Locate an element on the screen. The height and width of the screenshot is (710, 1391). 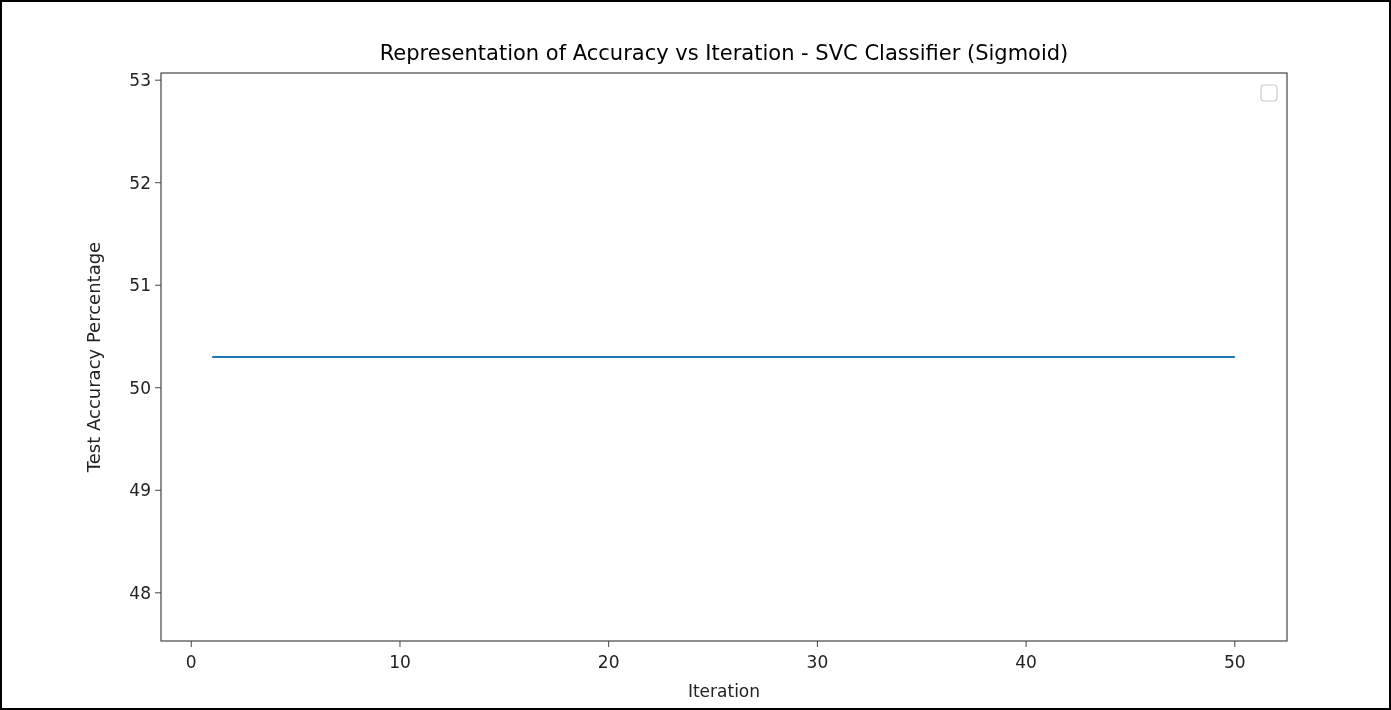
y-tick-label: 53 is located at coordinates (140, 80).